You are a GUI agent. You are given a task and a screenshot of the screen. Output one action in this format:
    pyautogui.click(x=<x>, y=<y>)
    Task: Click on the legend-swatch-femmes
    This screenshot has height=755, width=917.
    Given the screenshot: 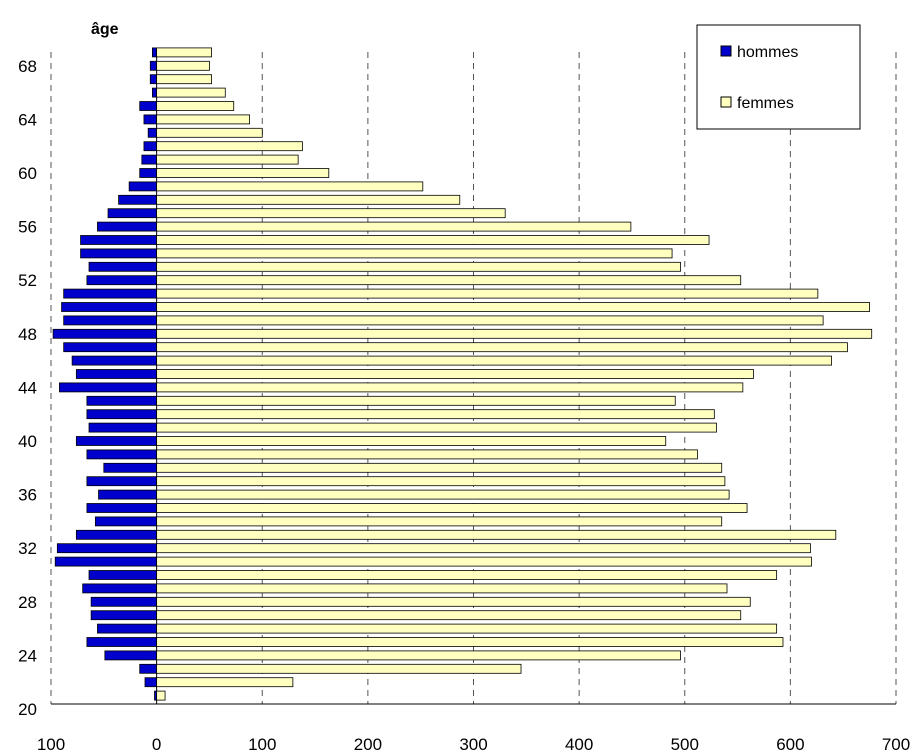 What is the action you would take?
    pyautogui.click(x=726, y=102)
    